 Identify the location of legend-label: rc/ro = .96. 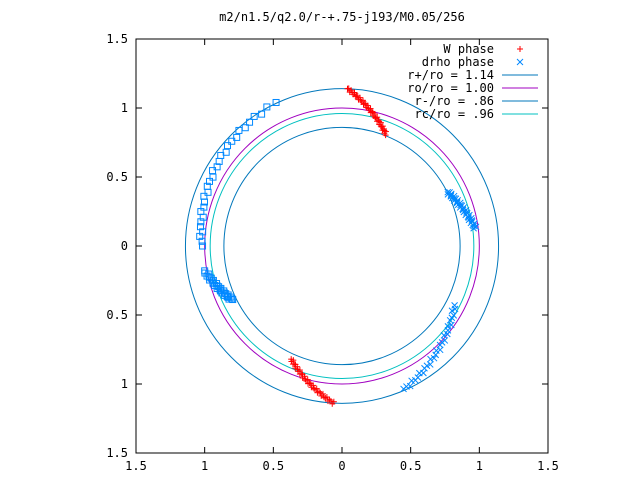
(454, 114).